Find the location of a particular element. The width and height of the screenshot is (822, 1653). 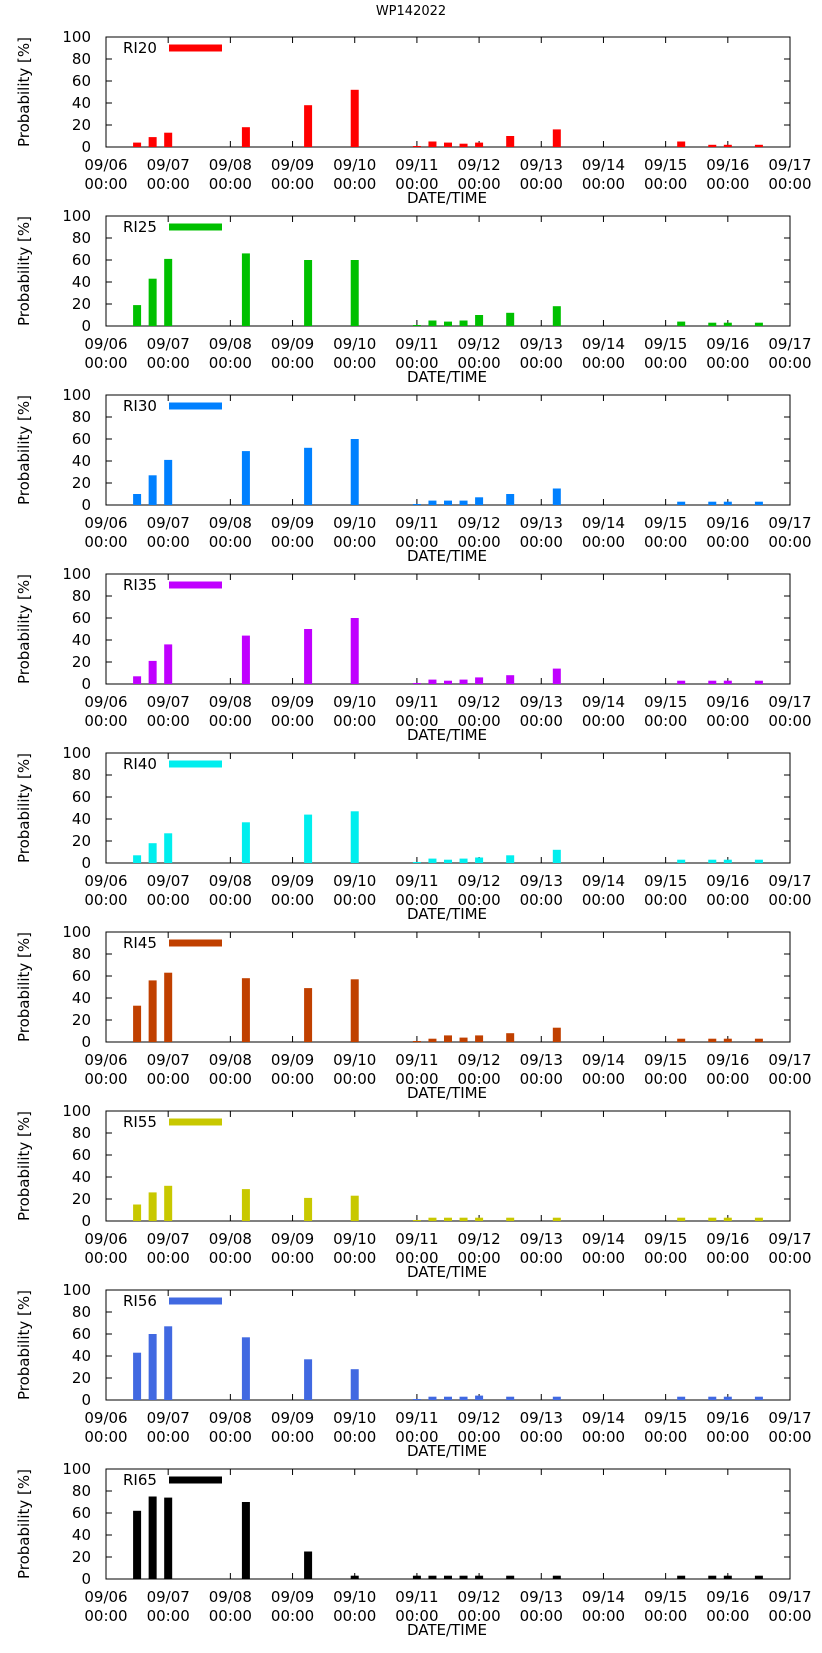

legend-label: RI45 is located at coordinates (140, 943).